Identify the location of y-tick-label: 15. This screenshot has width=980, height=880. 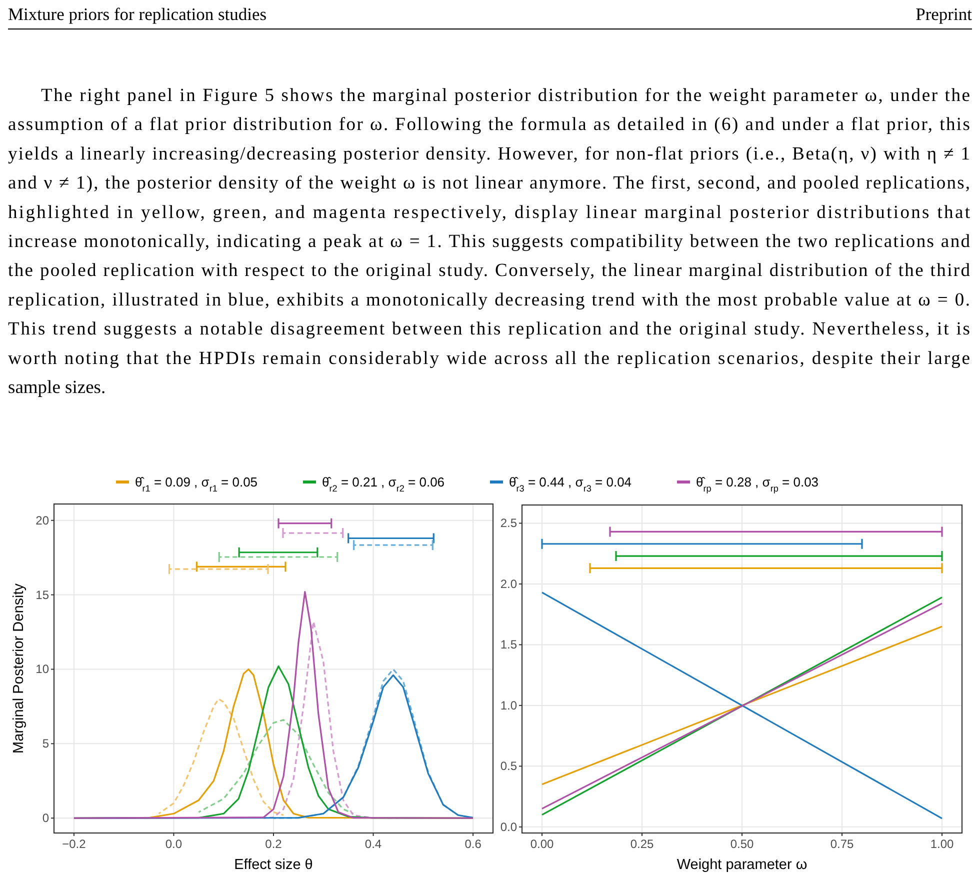
(43, 595).